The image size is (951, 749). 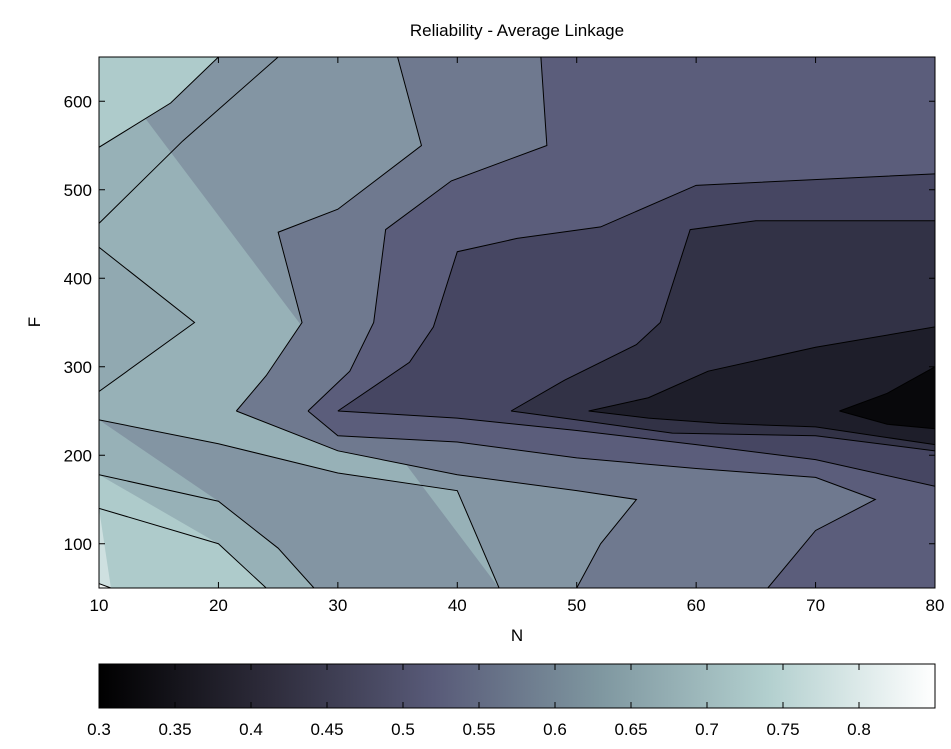 What do you see at coordinates (34, 322) in the screenshot?
I see `y-axis-title: F` at bounding box center [34, 322].